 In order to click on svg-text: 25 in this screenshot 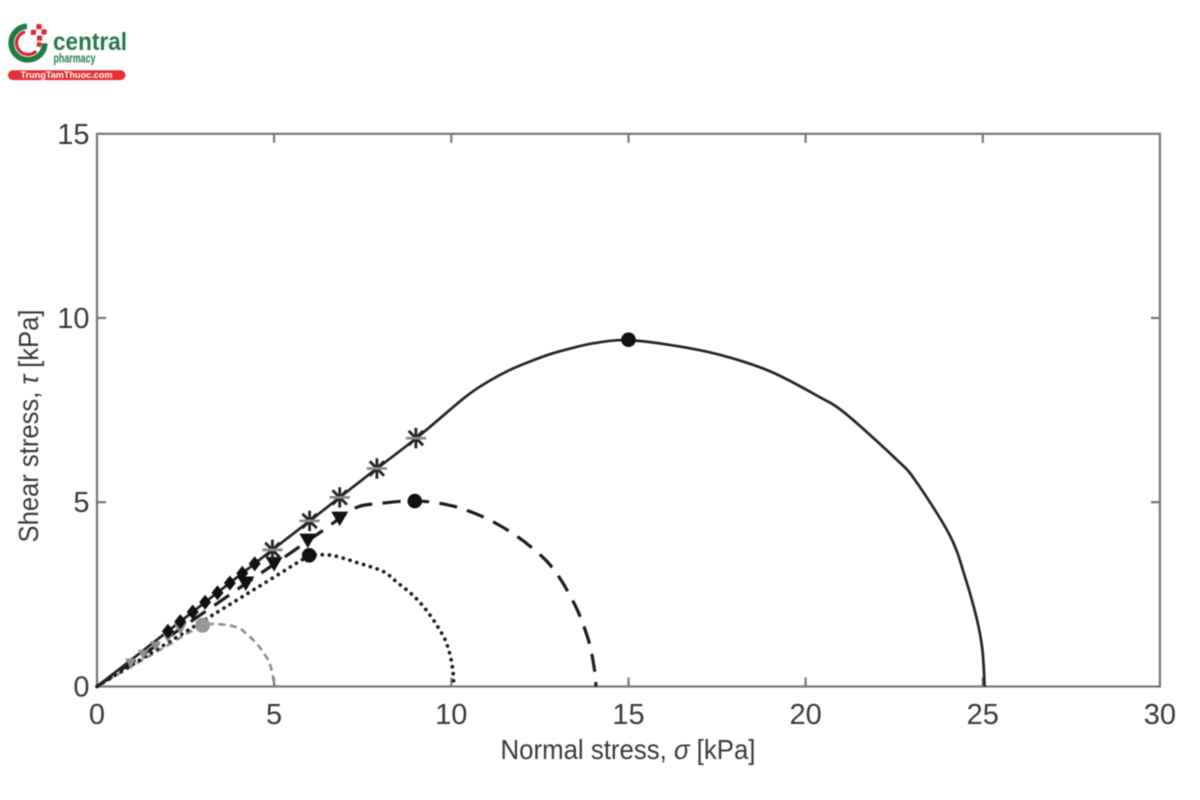, I will do `click(983, 715)`.